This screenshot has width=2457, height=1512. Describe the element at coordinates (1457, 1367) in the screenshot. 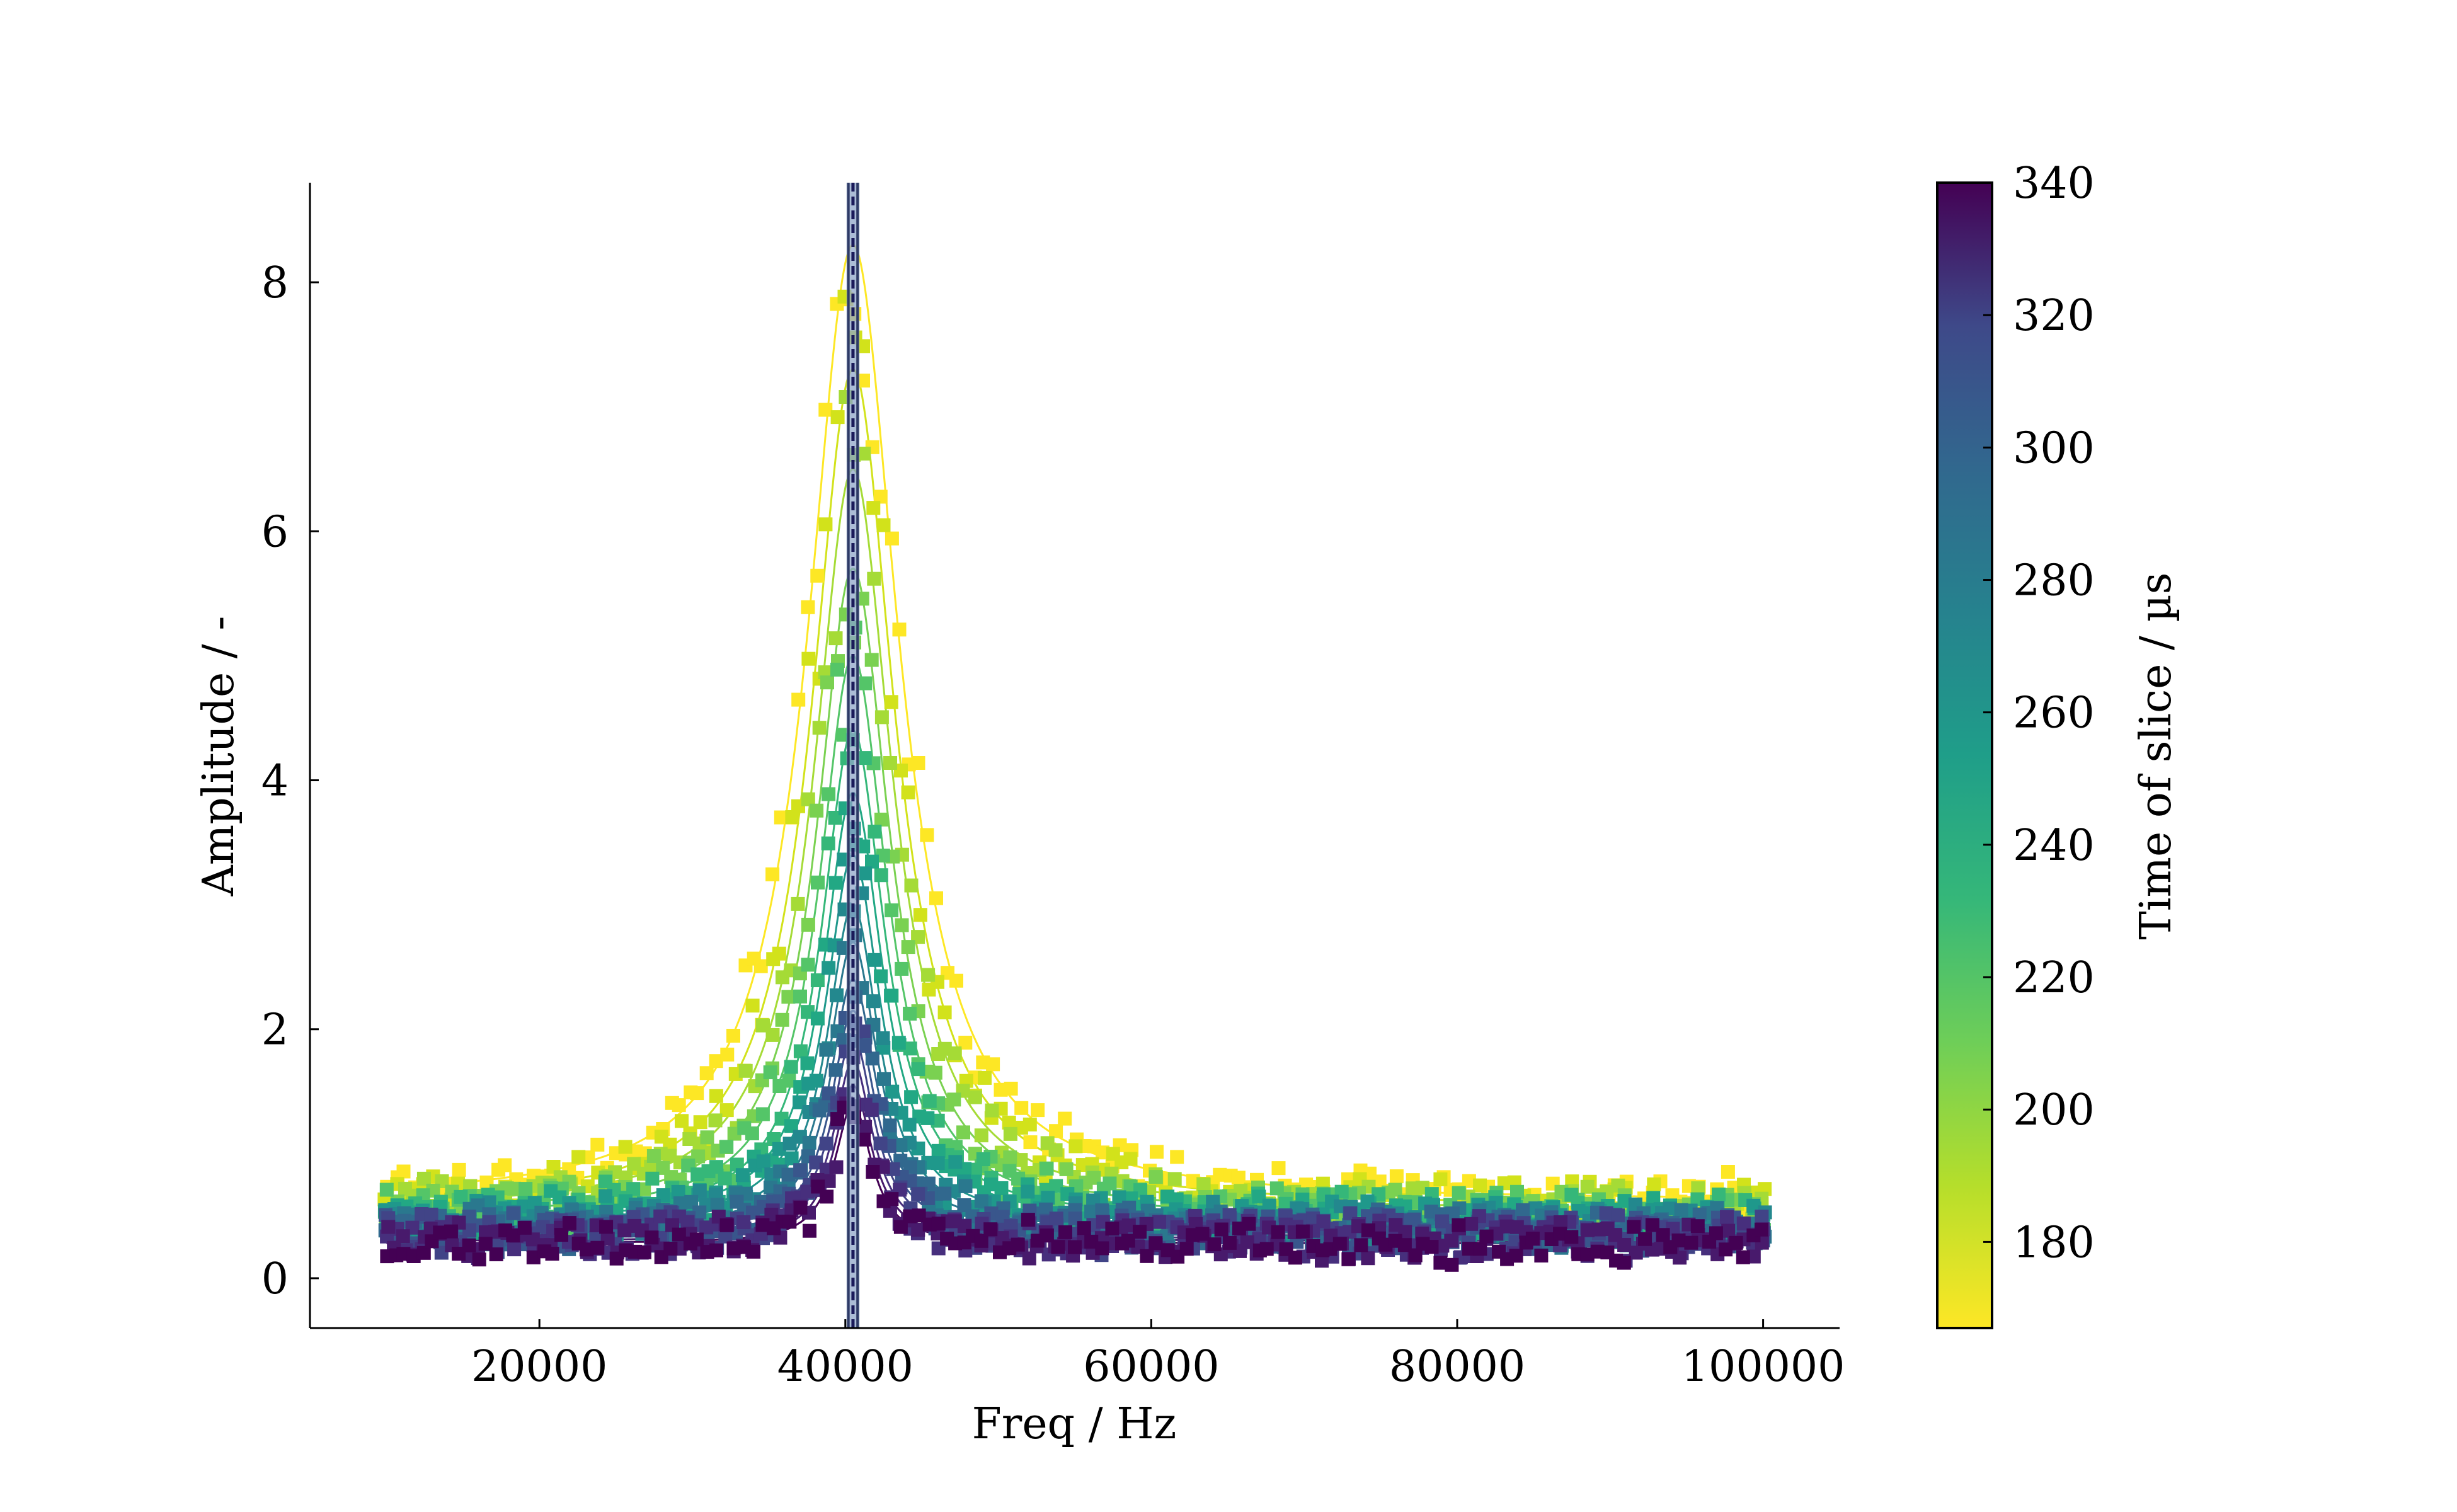

I see `x-tick-label: 80000` at that location.